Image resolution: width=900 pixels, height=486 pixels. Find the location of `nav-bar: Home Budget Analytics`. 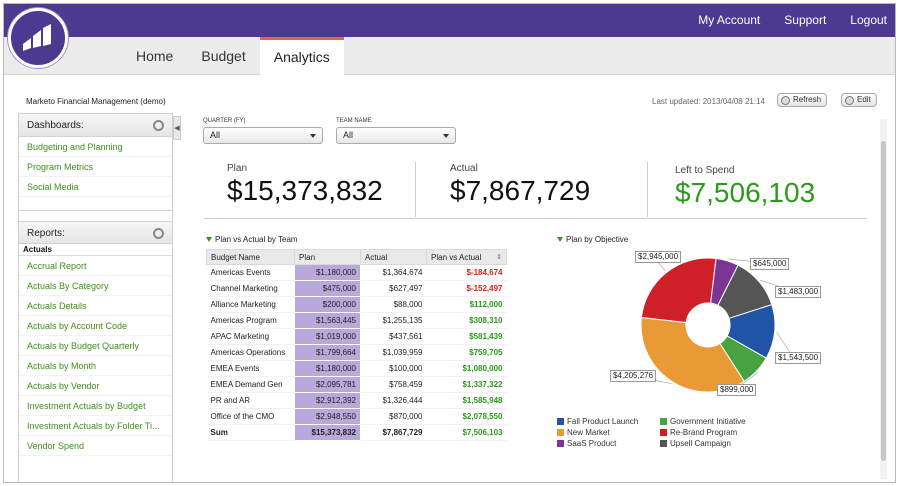

nav-bar: Home Budget Analytics is located at coordinates (449, 56).